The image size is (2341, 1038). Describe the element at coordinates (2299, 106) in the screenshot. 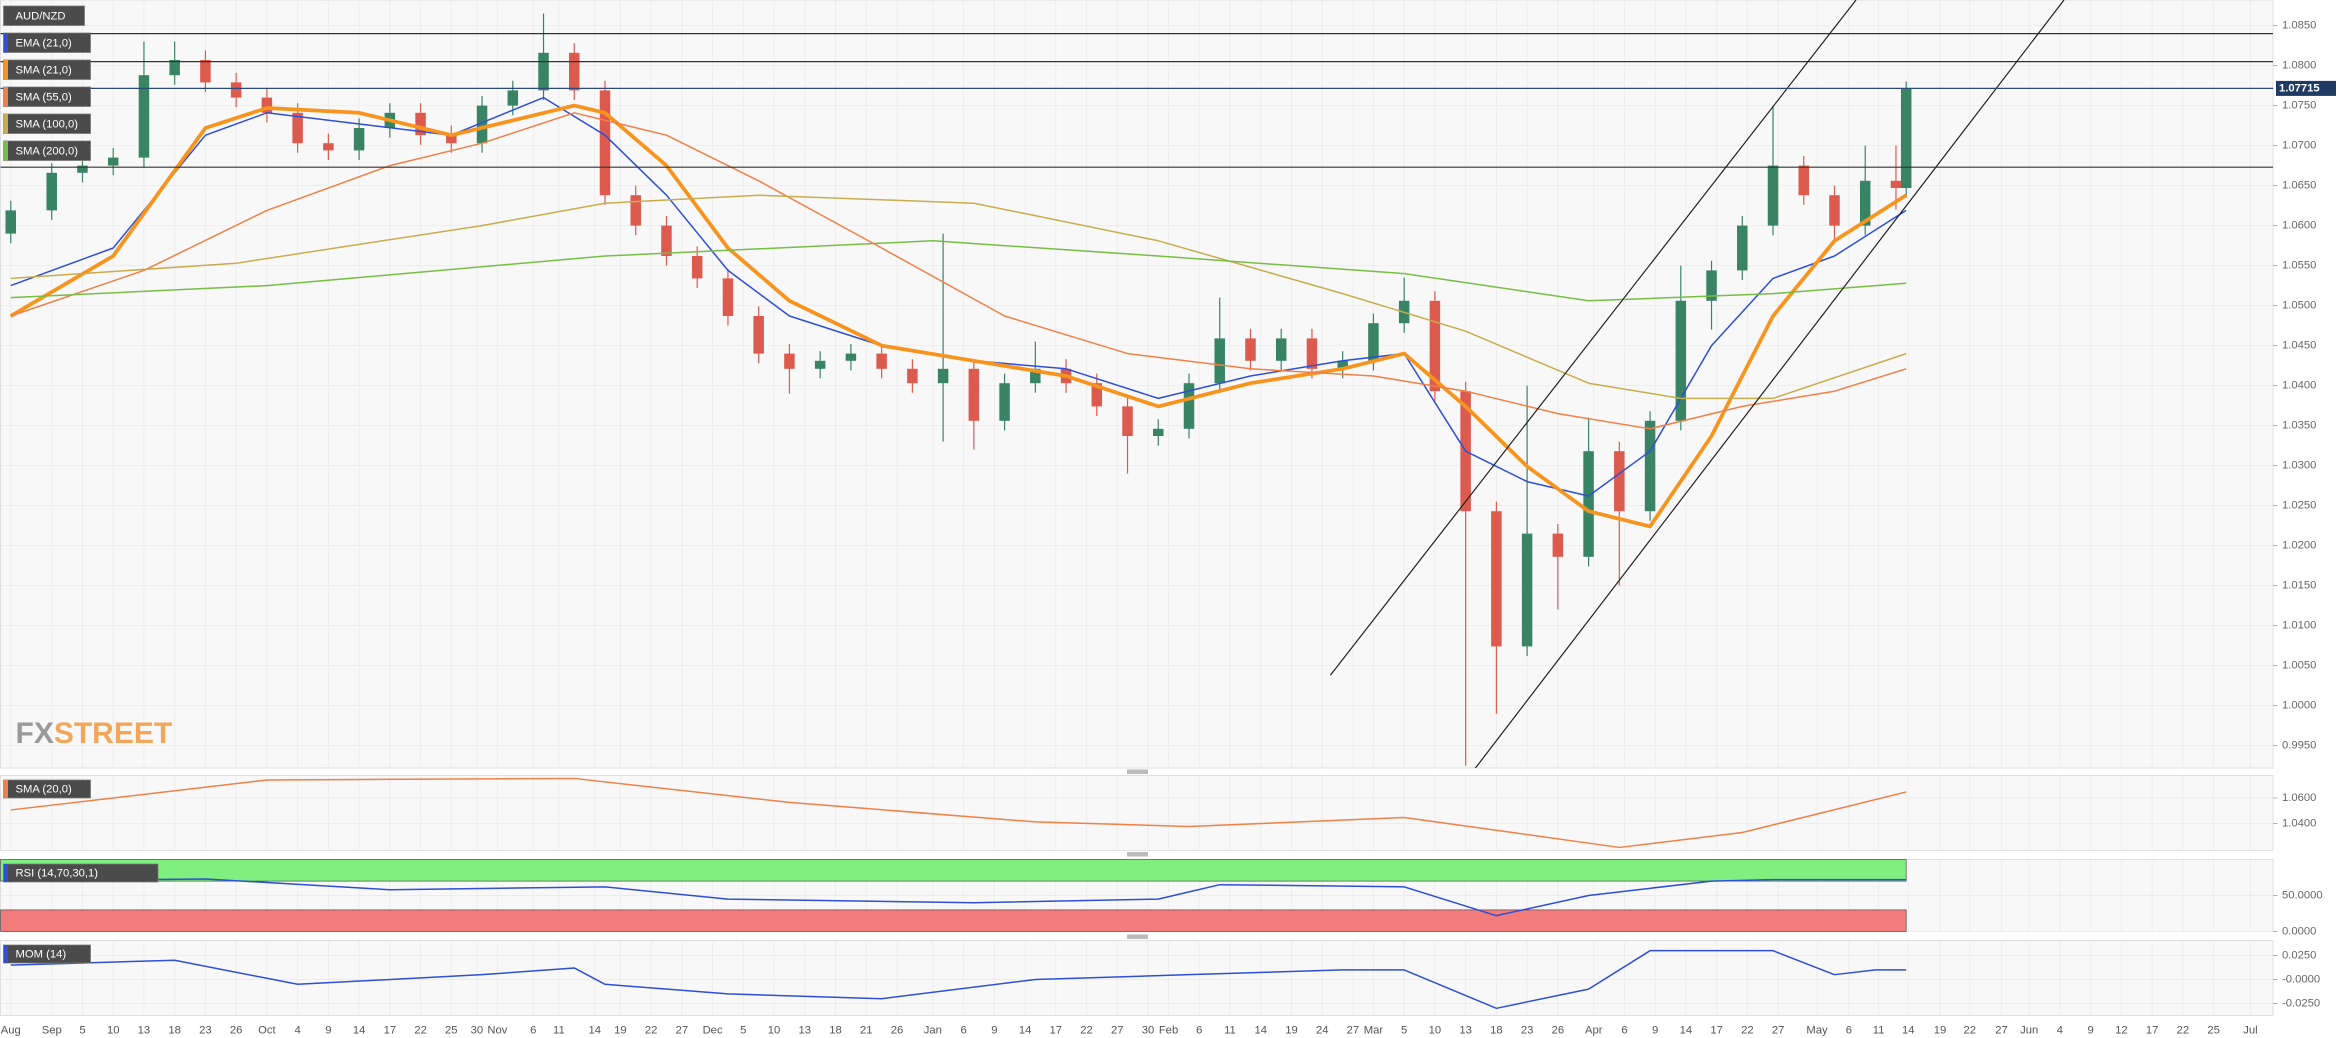

I see `y-tick-label: 1.0750` at that location.